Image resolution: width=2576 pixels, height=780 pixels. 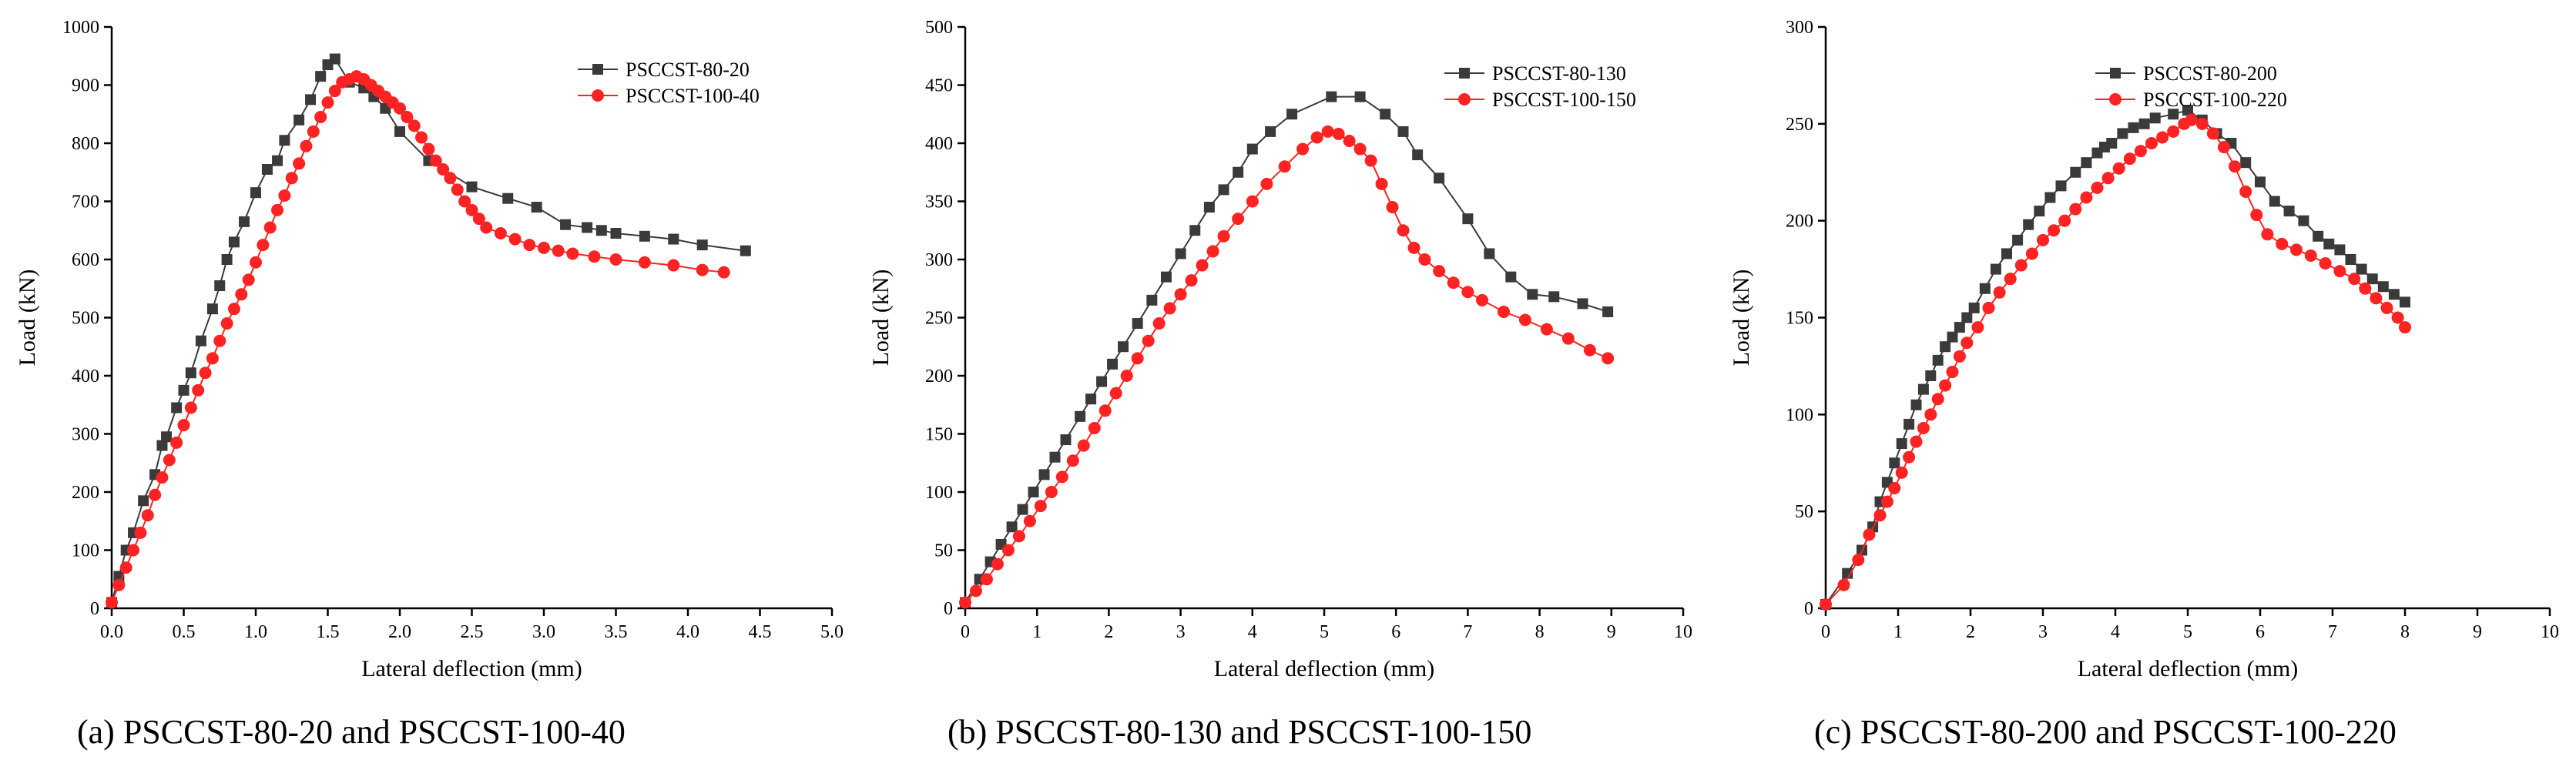 What do you see at coordinates (2405, 632) in the screenshot?
I see `x-tick-label-c: 8` at bounding box center [2405, 632].